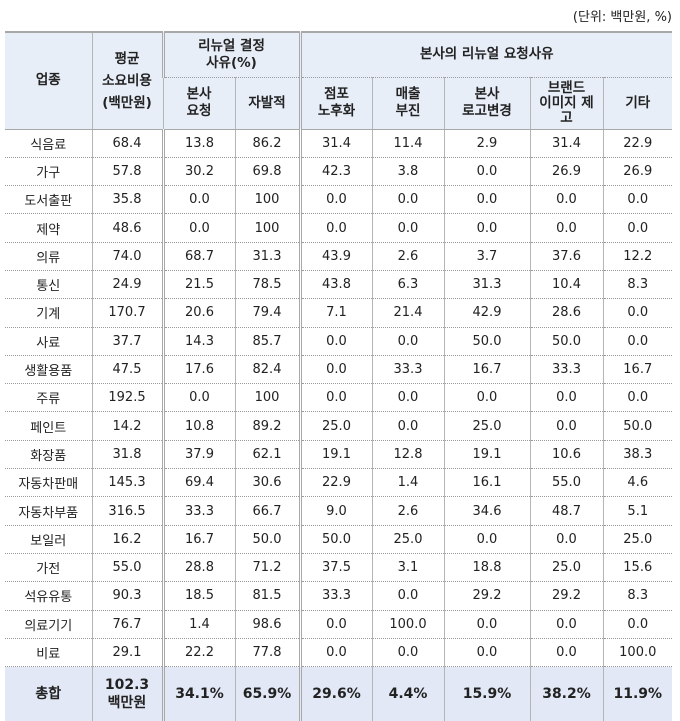 This screenshot has height=721, width=680. I want to click on cell-avg-cost: 29.1, so click(127, 653).